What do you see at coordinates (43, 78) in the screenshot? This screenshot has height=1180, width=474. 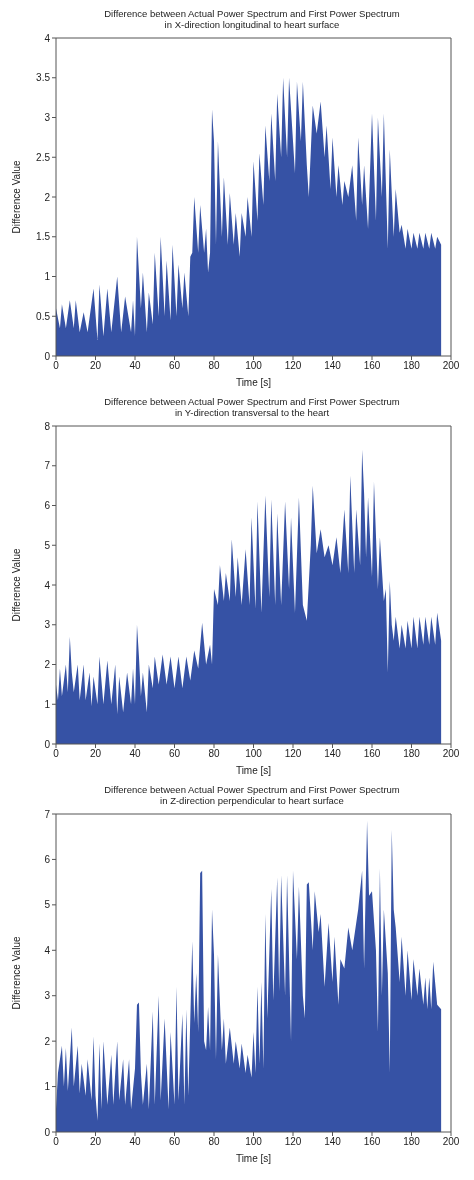 I see `y-tick-label: 3.5` at bounding box center [43, 78].